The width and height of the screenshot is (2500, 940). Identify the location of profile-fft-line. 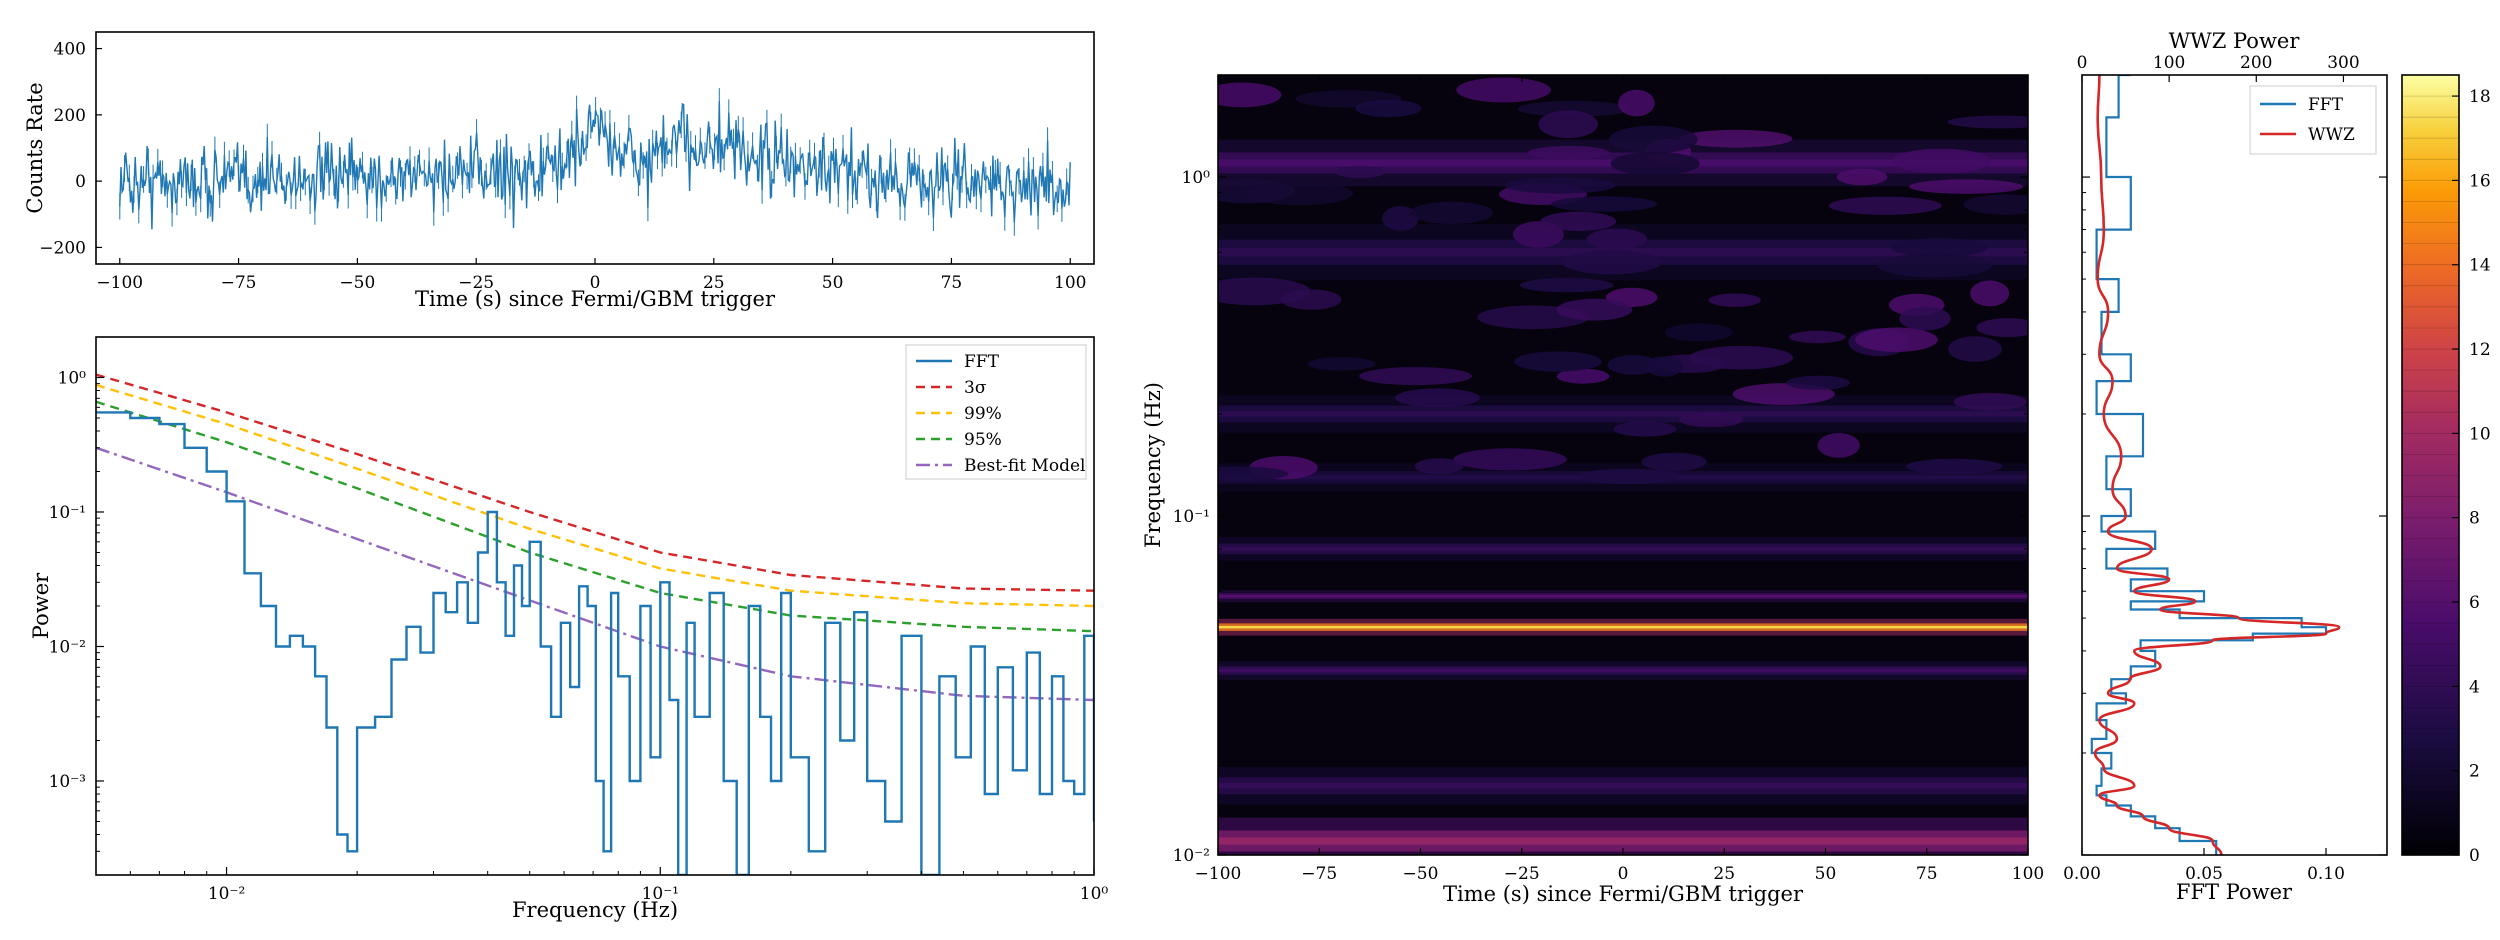
(2209, 465).